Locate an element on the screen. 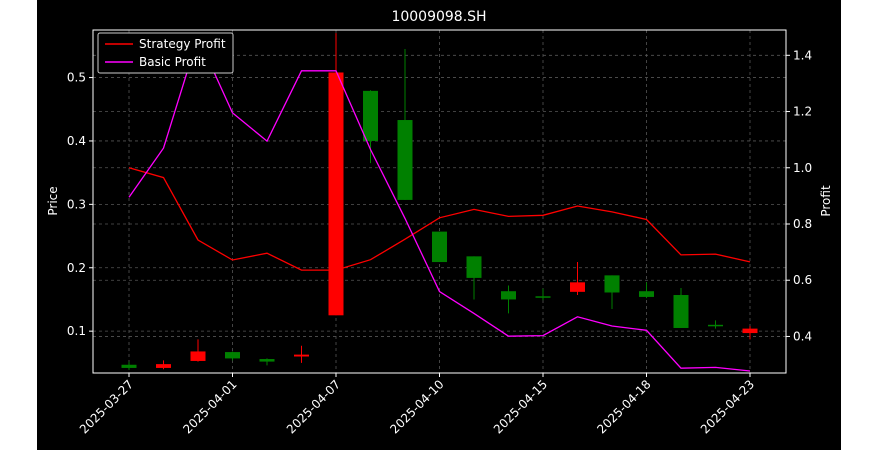 This screenshot has width=878, height=454. y-axis-label-right: Profit is located at coordinates (826, 201).